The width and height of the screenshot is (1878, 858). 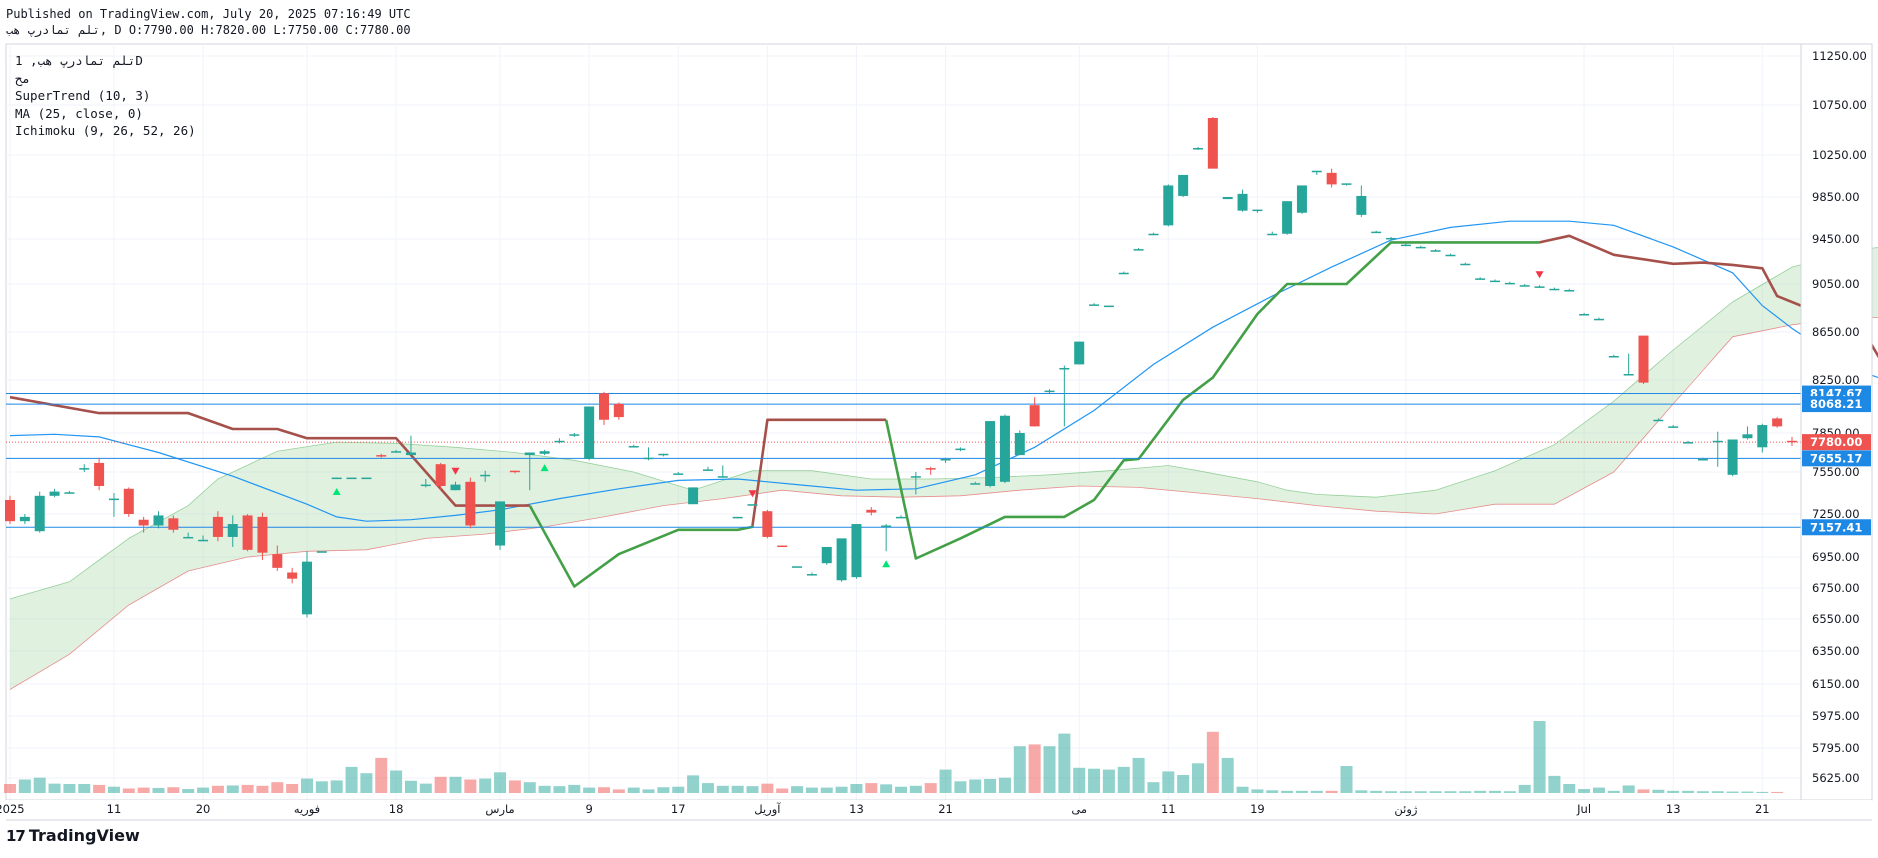 I want to click on legend-ichimoku: Ichimoku (9, 26, 52, 26), so click(x=105, y=130).